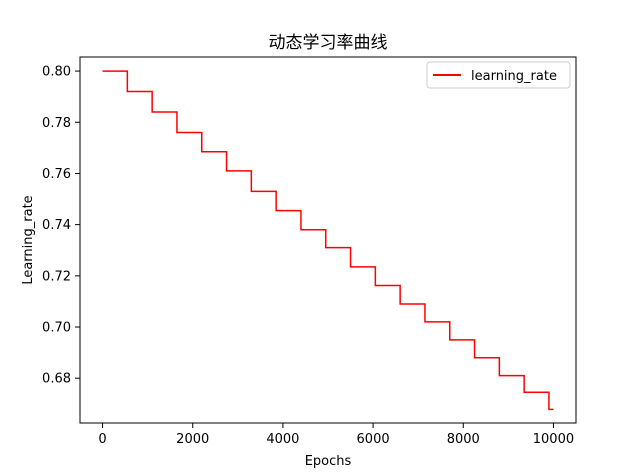 This screenshot has height=476, width=640. What do you see at coordinates (463, 439) in the screenshot?
I see `x-tick-label: 8000` at bounding box center [463, 439].